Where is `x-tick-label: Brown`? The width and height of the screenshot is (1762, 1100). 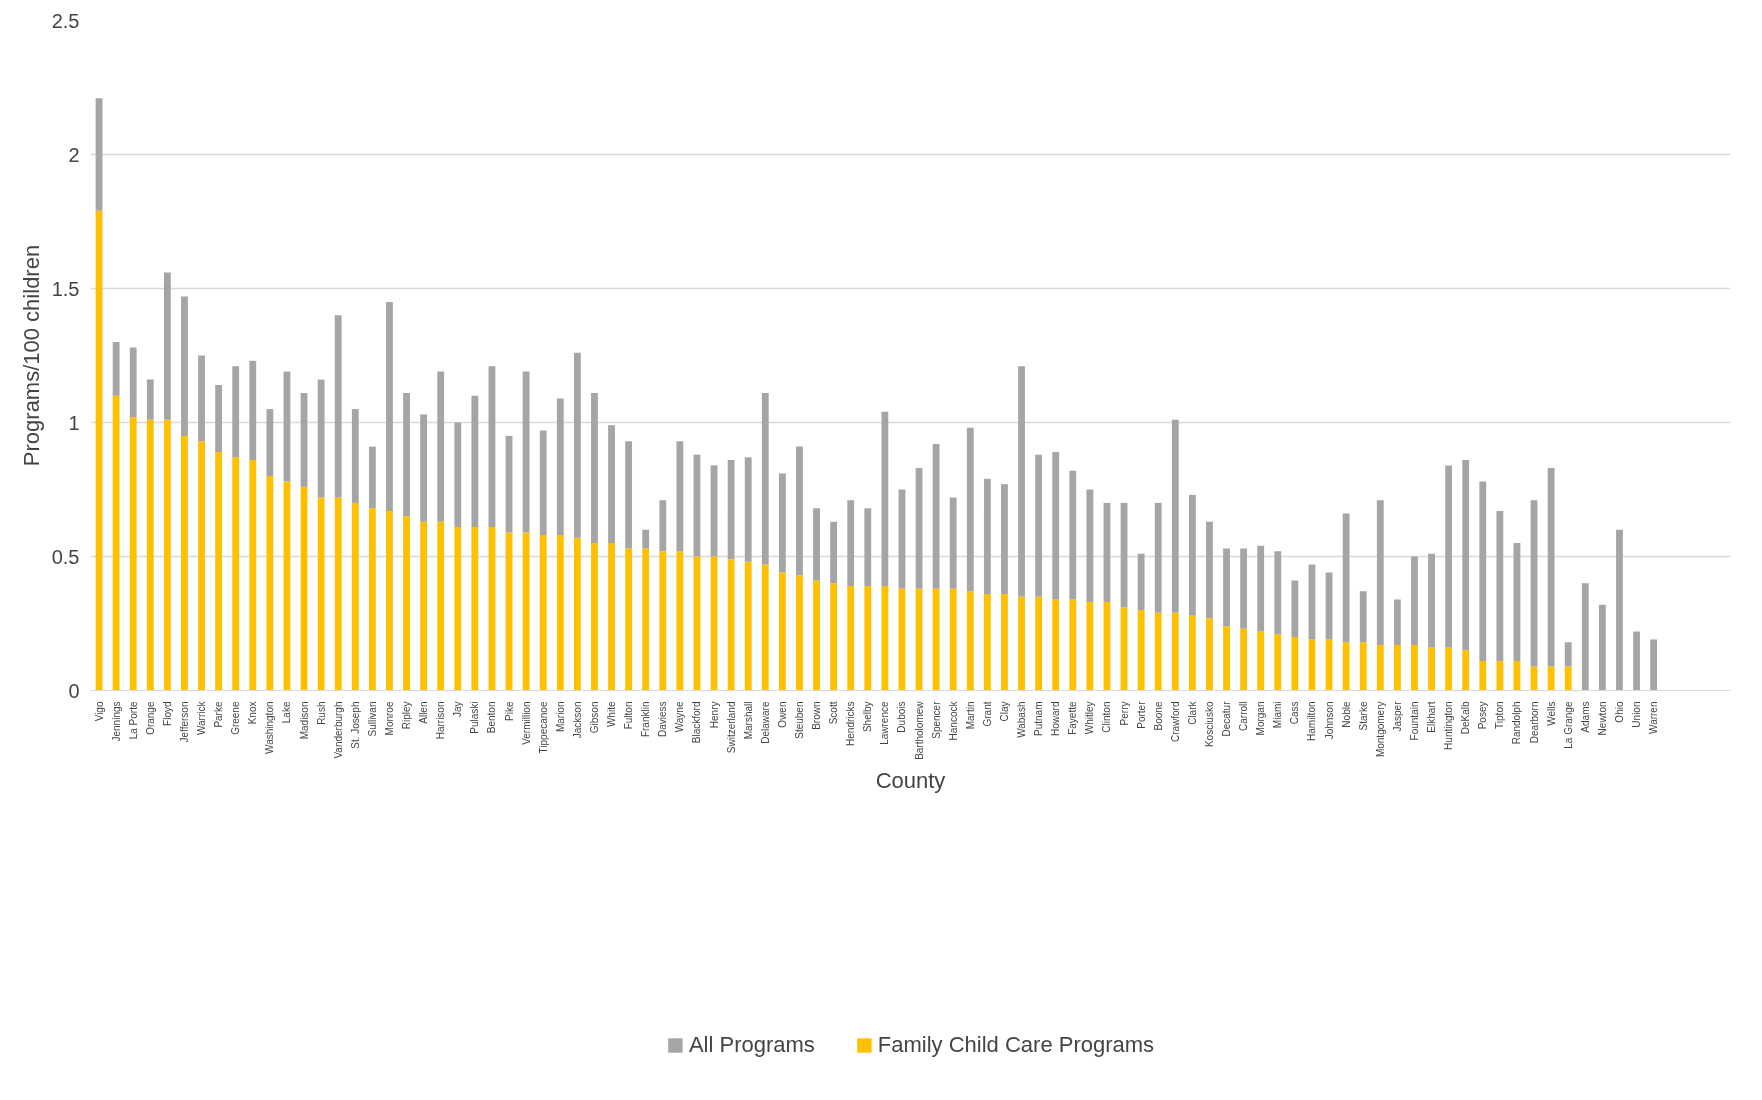 x-tick-label: Brown is located at coordinates (817, 715).